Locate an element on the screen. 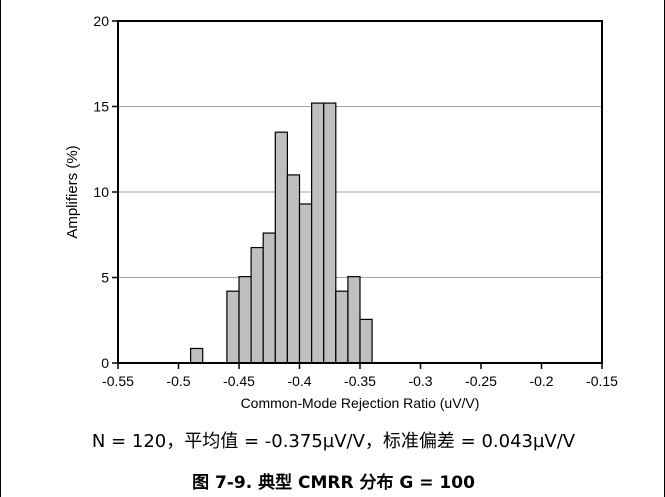 Image resolution: width=665 pixels, height=497 pixels. y-tick-label: 10 is located at coordinates (101, 192).